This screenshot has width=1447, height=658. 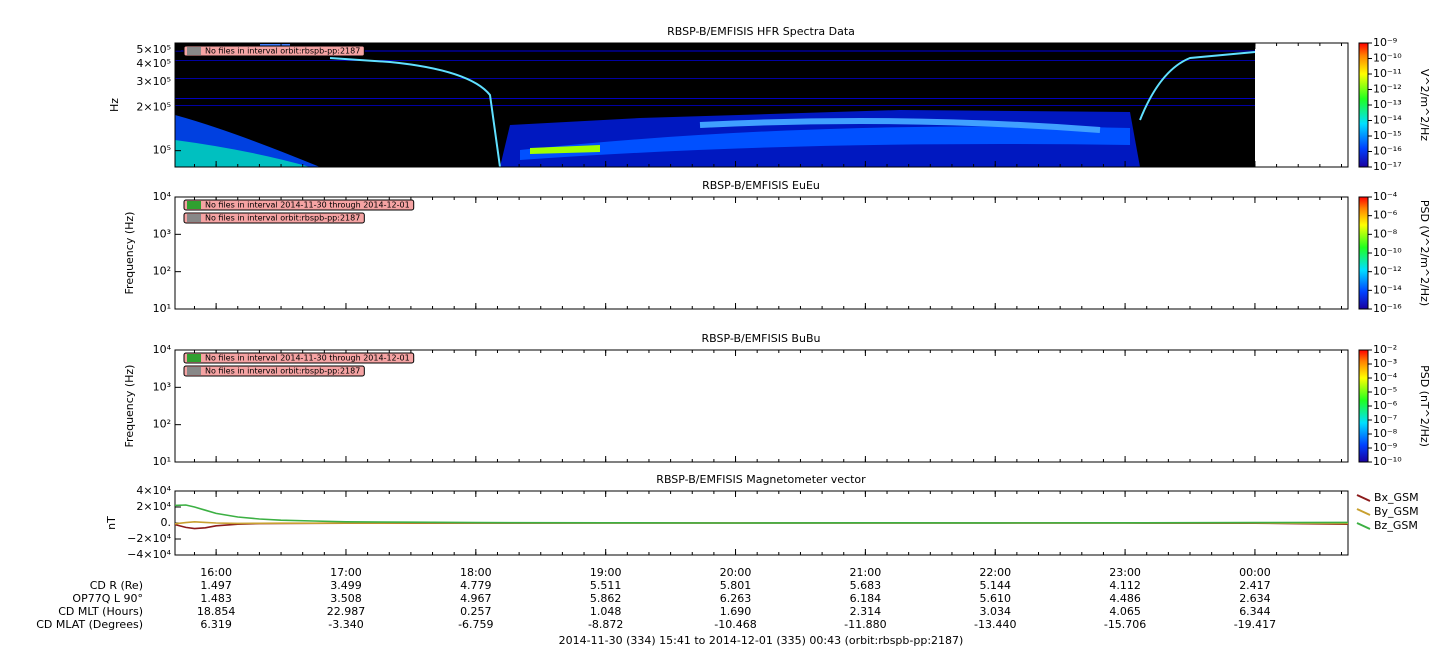 What do you see at coordinates (216, 624) in the screenshot?
I see `ephemeris-value: 6.319` at bounding box center [216, 624].